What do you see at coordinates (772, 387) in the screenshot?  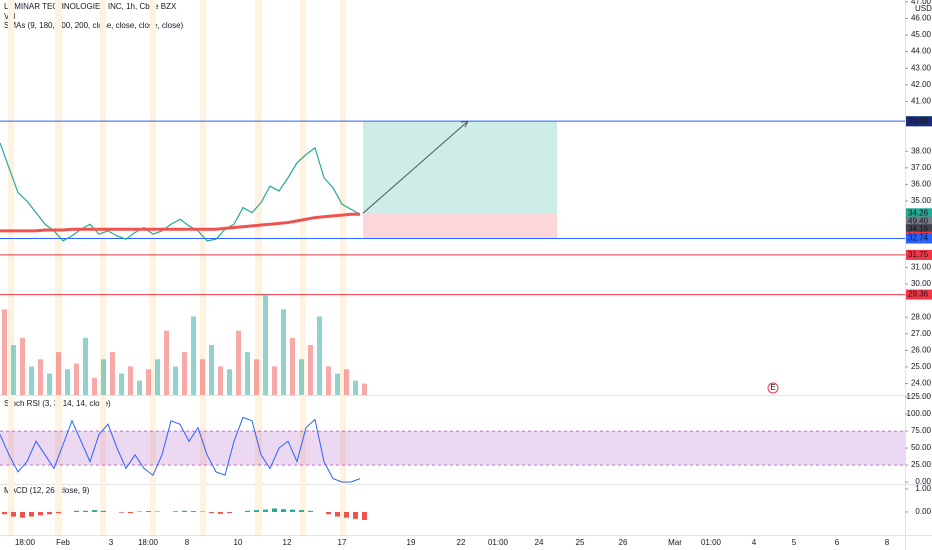 I see `event-label: E` at bounding box center [772, 387].